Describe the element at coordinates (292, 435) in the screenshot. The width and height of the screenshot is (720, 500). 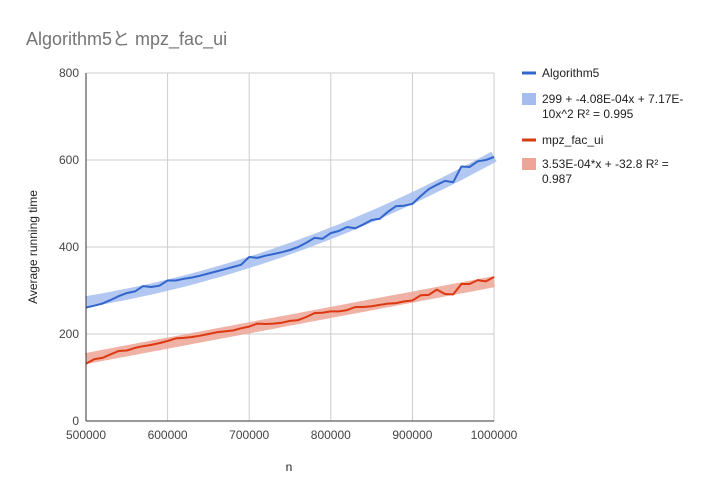
I see `x-axis-ticks: 500000 600000 700000 800000 900000 1000000` at that location.